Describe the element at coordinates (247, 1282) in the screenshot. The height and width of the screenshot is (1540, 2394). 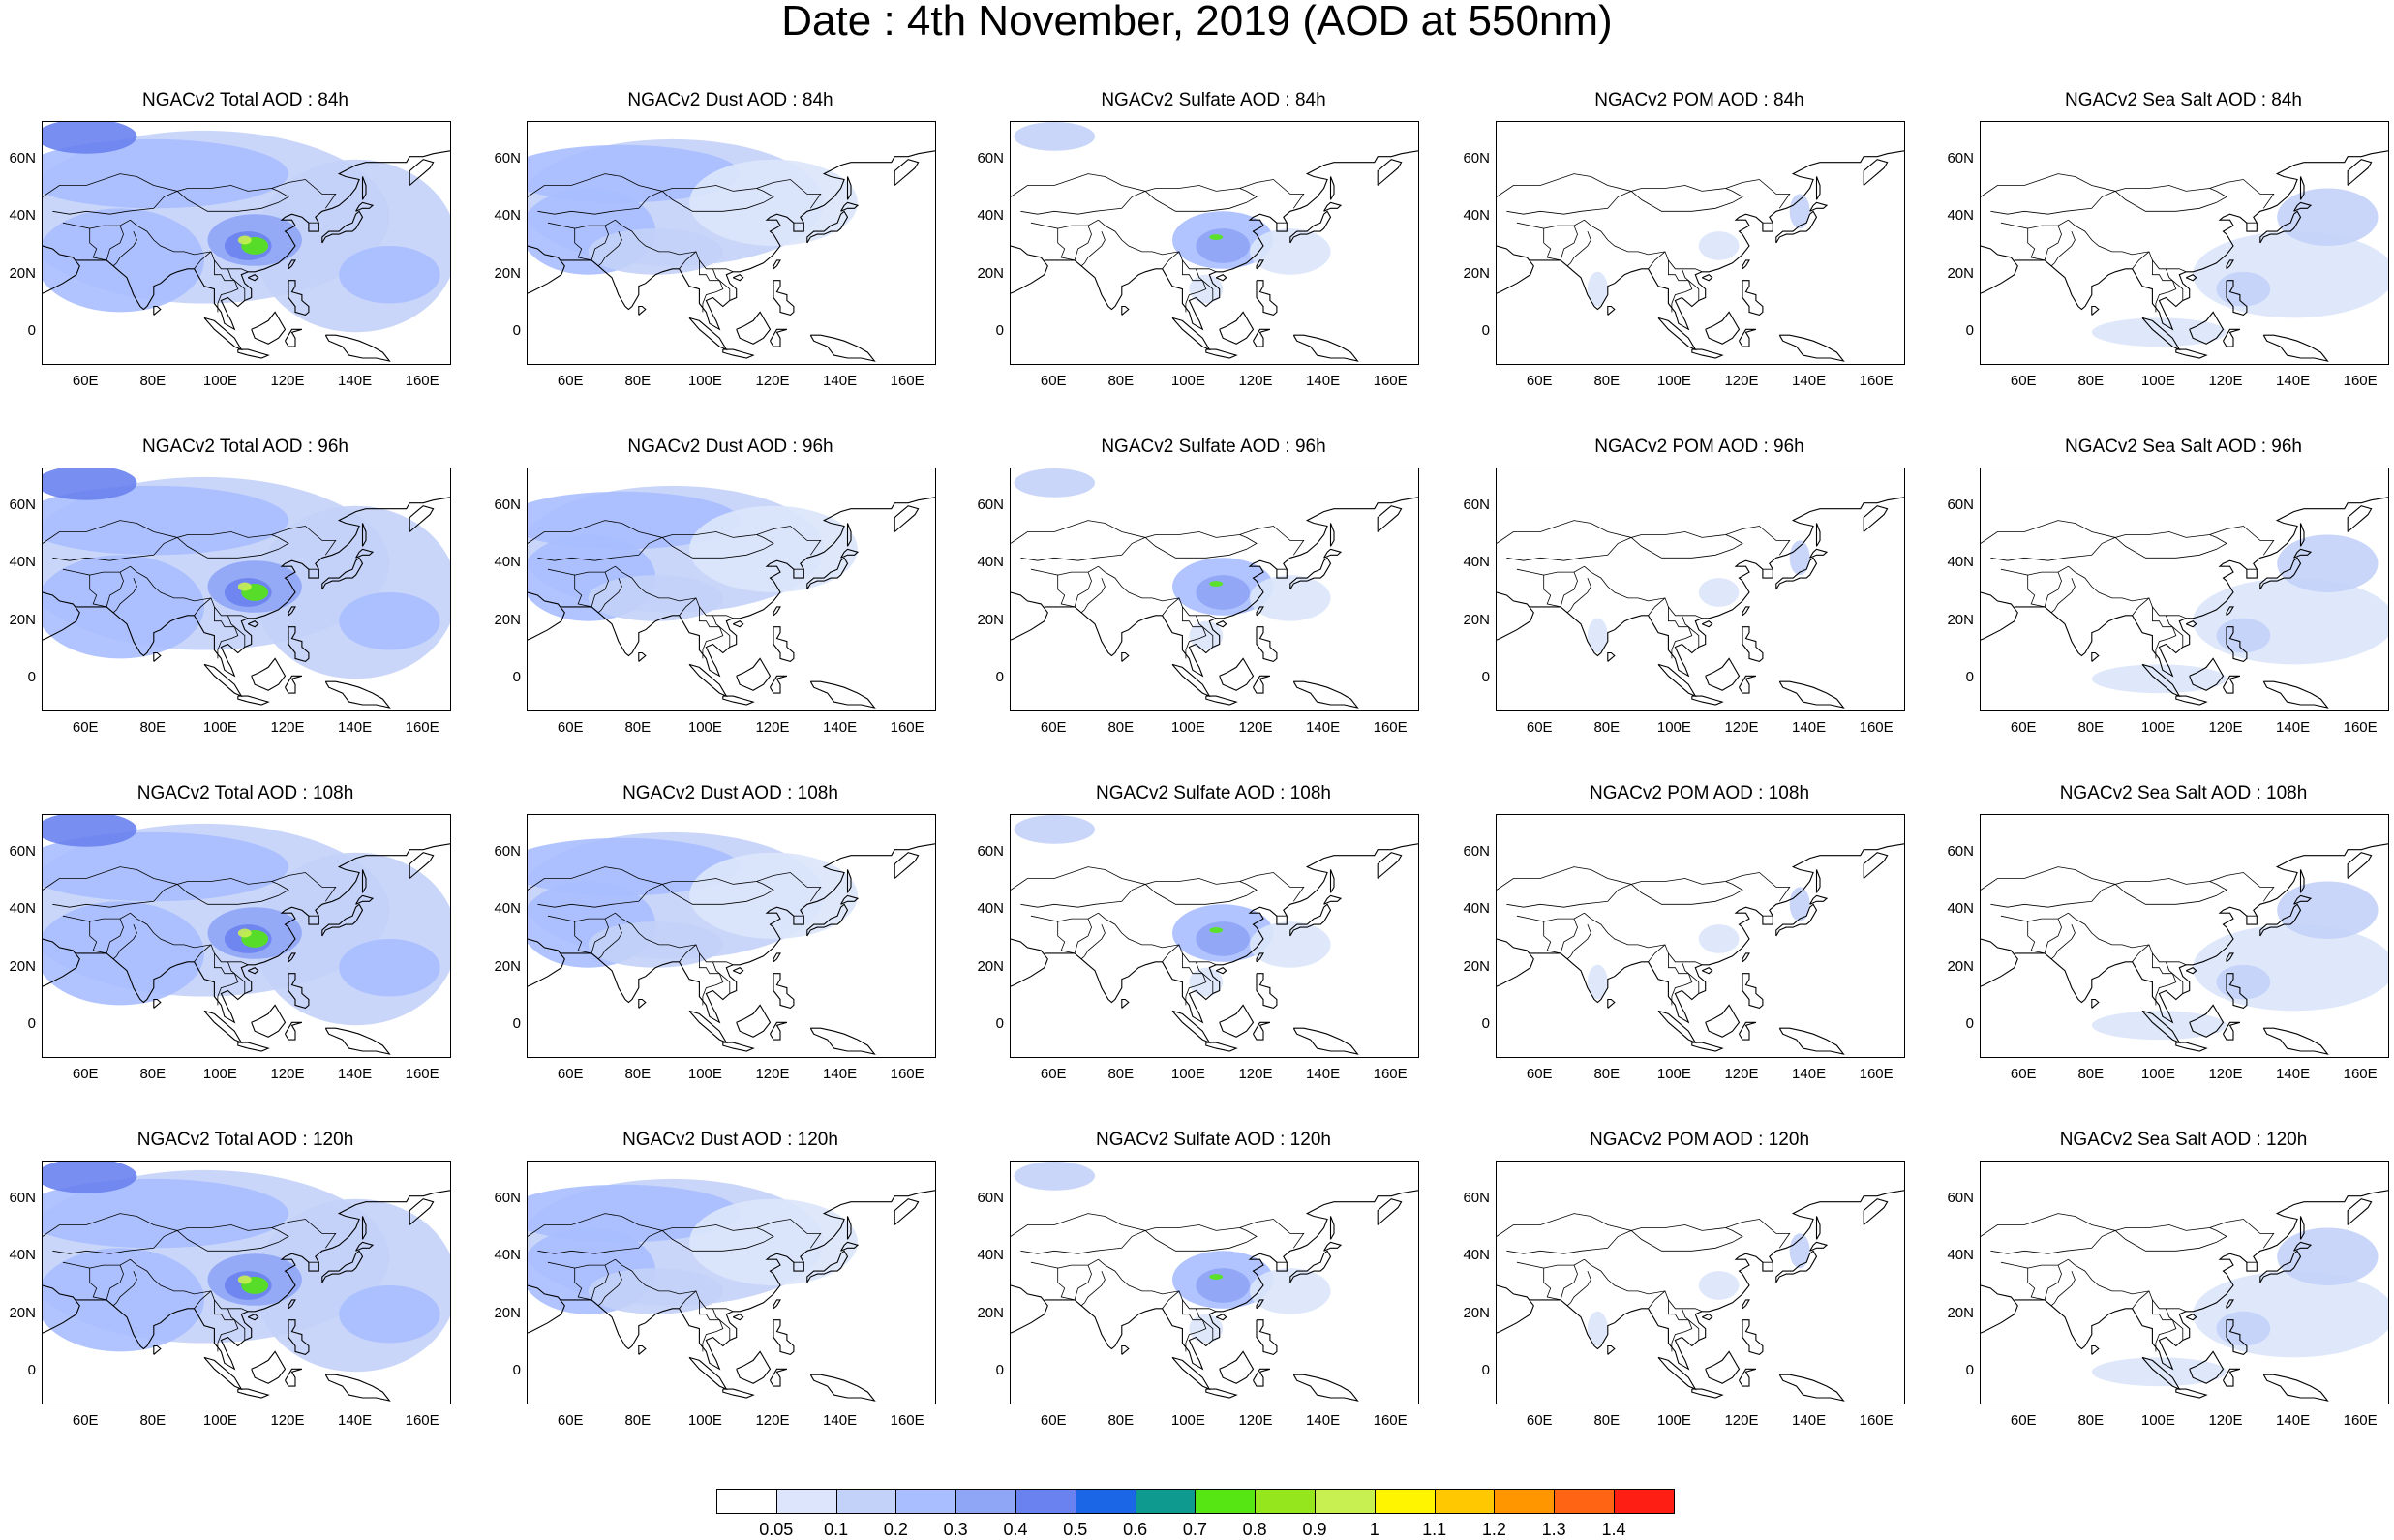
I see `map-frame` at that location.